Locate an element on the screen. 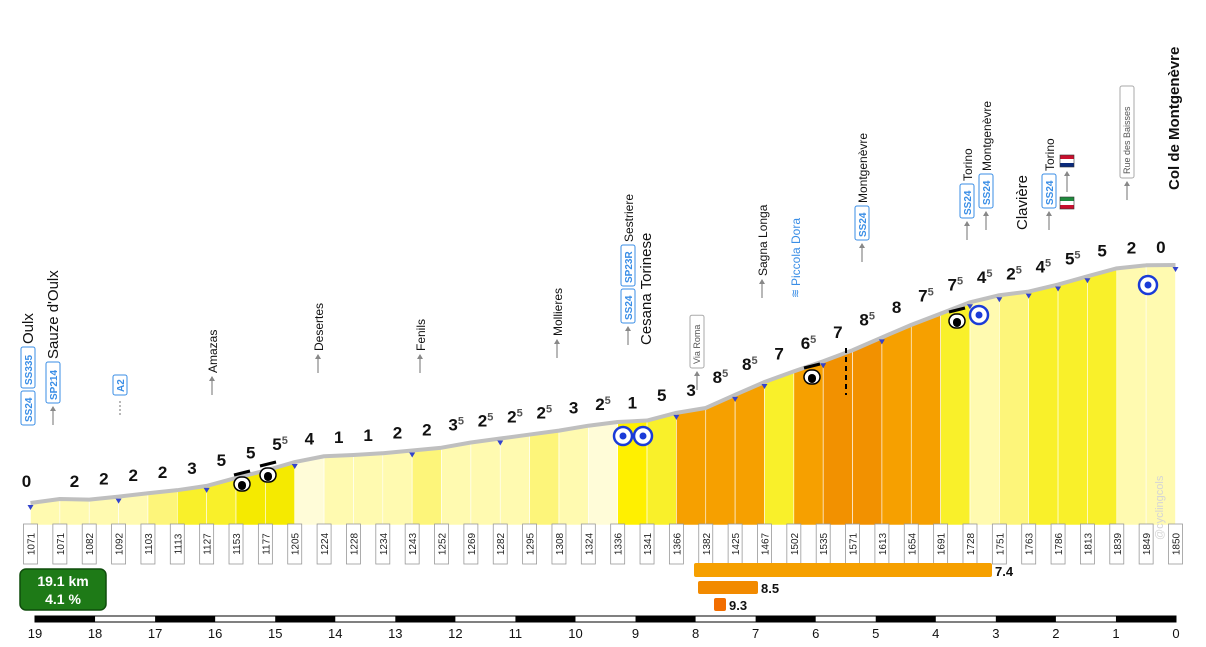  elevation-label: 1103 is located at coordinates (149, 544).